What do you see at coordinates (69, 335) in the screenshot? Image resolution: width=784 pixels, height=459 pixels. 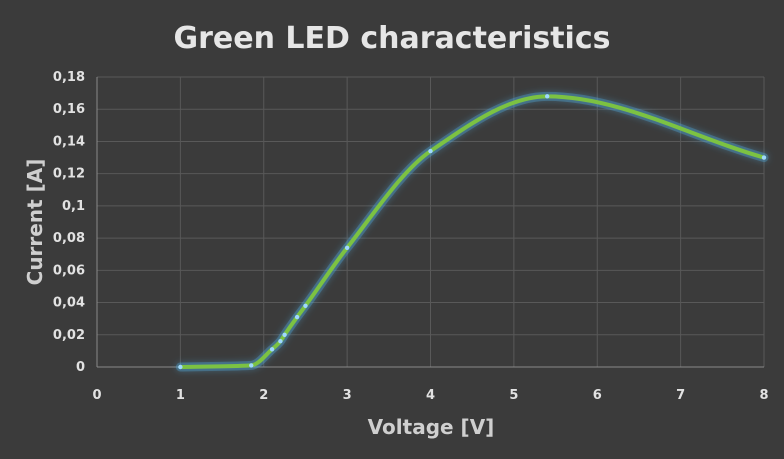 I see `y-tick-label: 0,02` at bounding box center [69, 335].